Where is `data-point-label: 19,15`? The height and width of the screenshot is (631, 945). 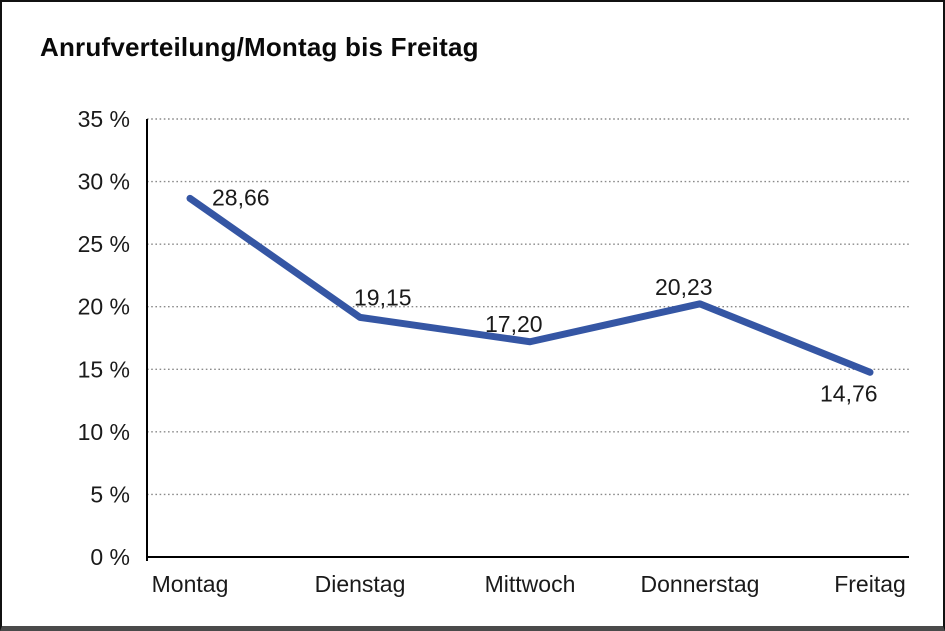
data-point-label: 19,15 is located at coordinates (383, 297).